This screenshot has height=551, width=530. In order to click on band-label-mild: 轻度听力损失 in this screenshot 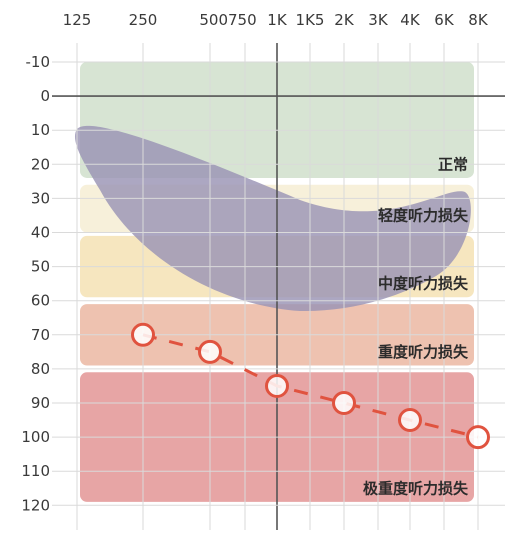, I will do `click(423, 215)`.